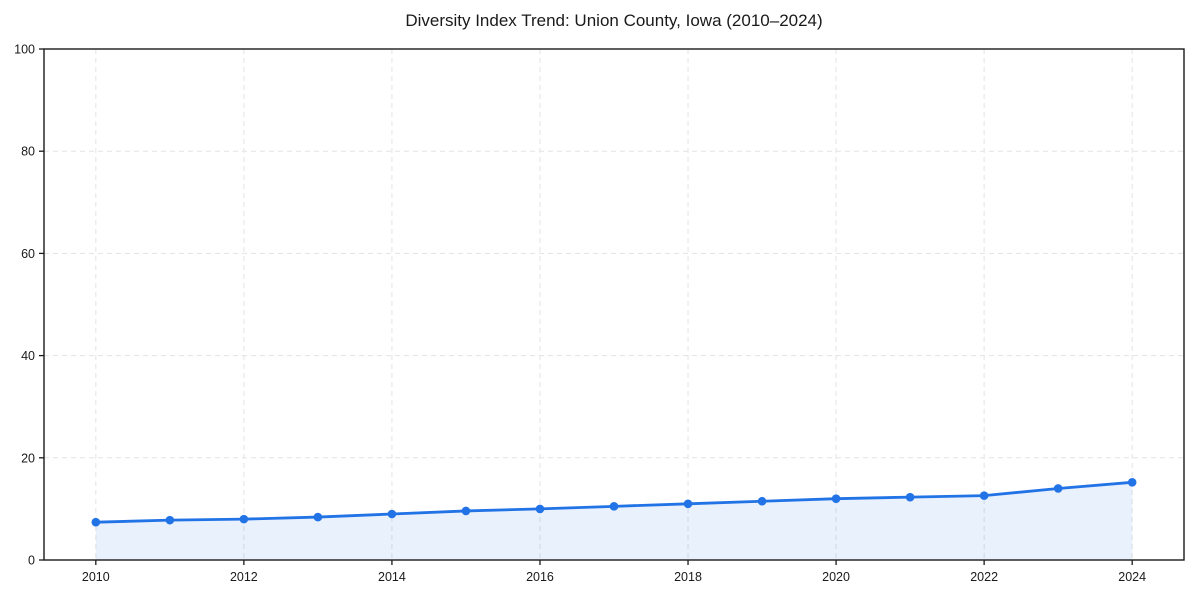 The height and width of the screenshot is (600, 1200). What do you see at coordinates (1132, 577) in the screenshot?
I see `x-tick-label: 2024` at bounding box center [1132, 577].